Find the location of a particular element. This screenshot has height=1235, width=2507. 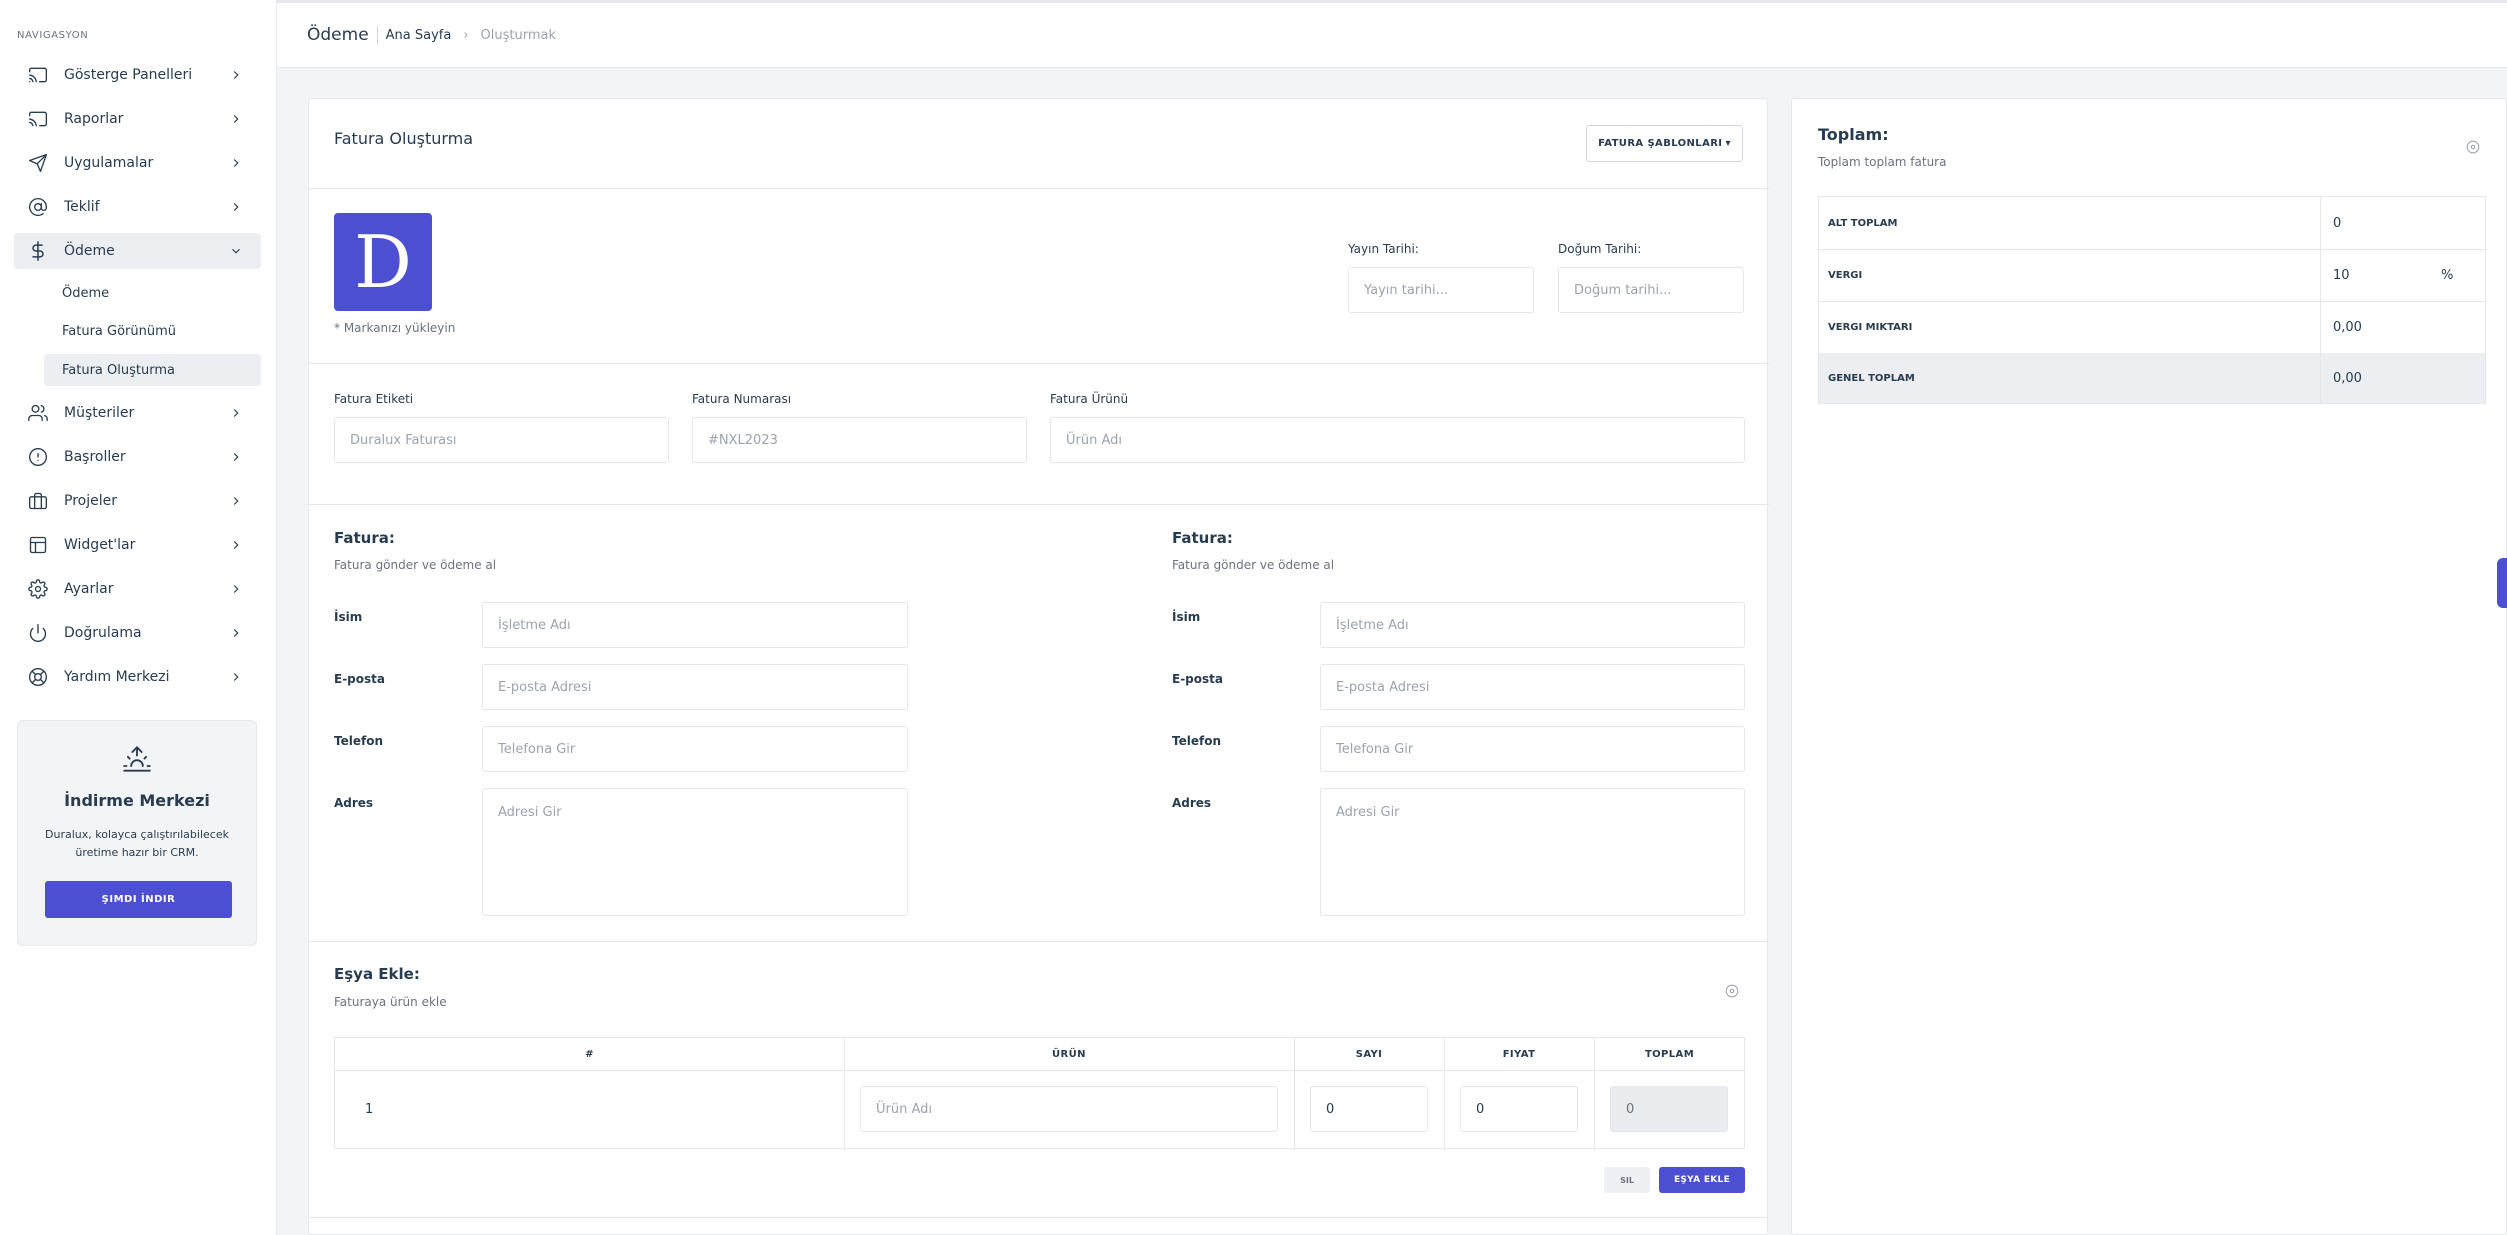

customizer-toggle-tab is located at coordinates (2502, 583).